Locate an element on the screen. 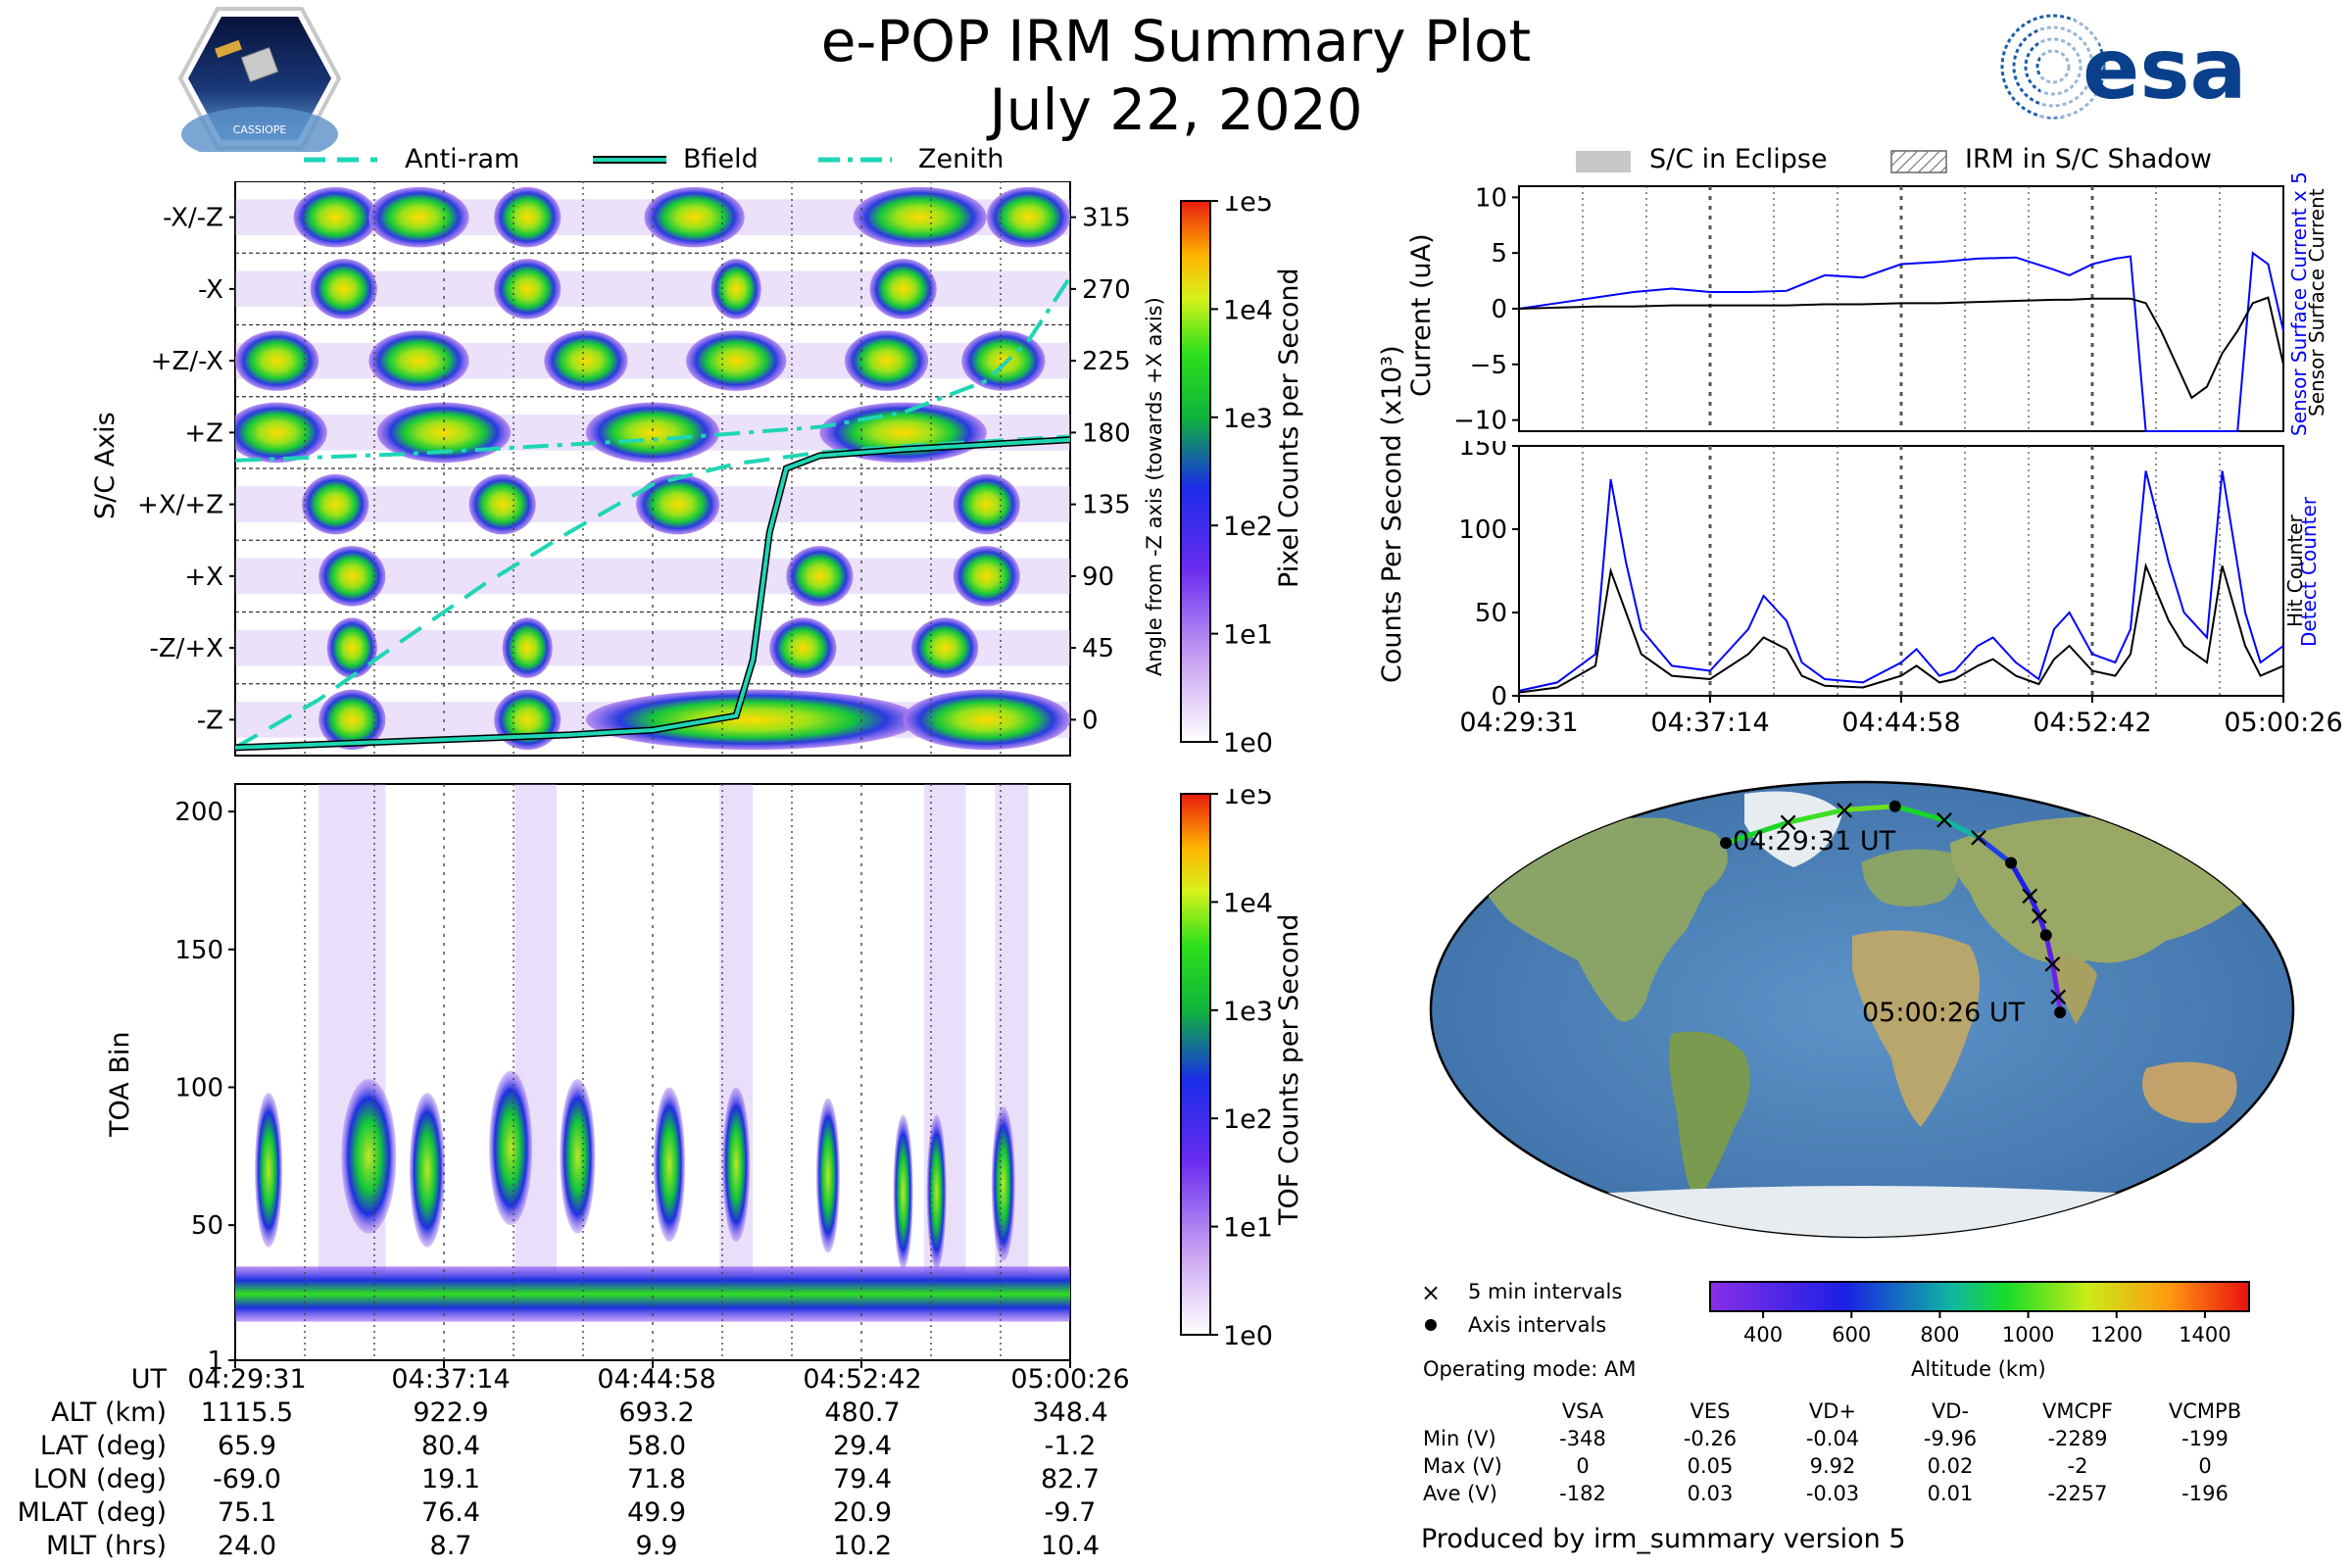 The width and height of the screenshot is (2352, 1568). xtick-label: 04:52:42 is located at coordinates (2092, 723).